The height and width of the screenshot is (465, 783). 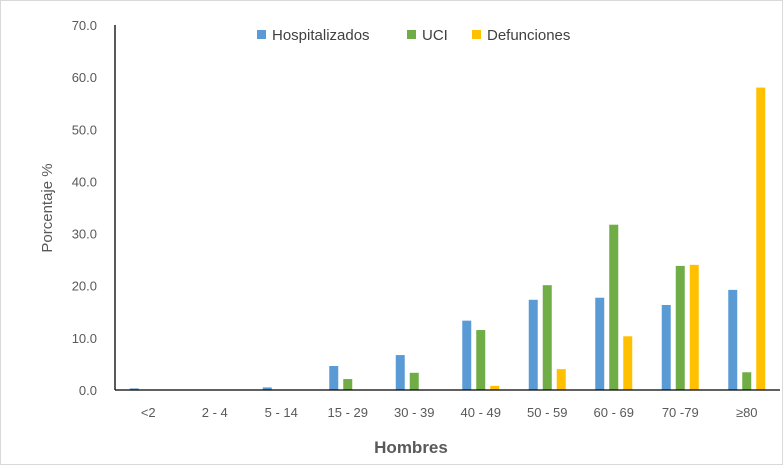 What do you see at coordinates (84, 338) in the screenshot?
I see `y-tick-label: 10.0` at bounding box center [84, 338].